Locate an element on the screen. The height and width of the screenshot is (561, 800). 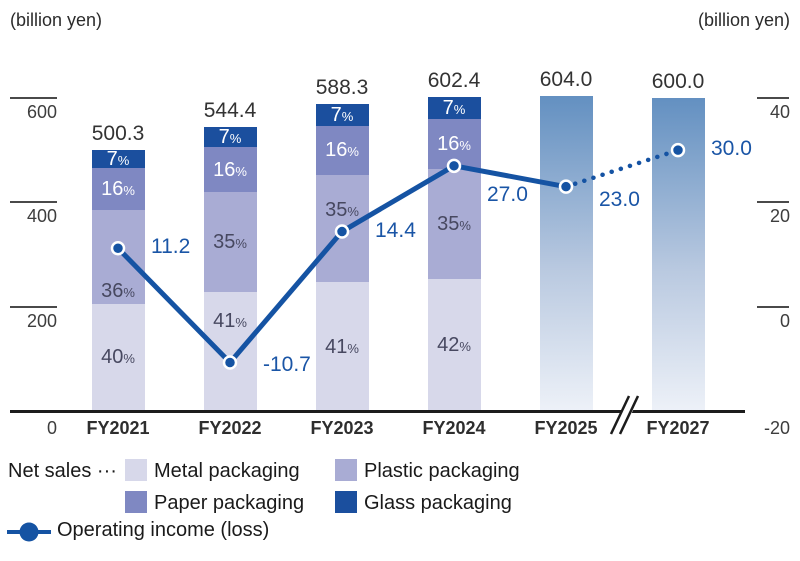
metal-packaging-segment: 40% is located at coordinates (118, 357).